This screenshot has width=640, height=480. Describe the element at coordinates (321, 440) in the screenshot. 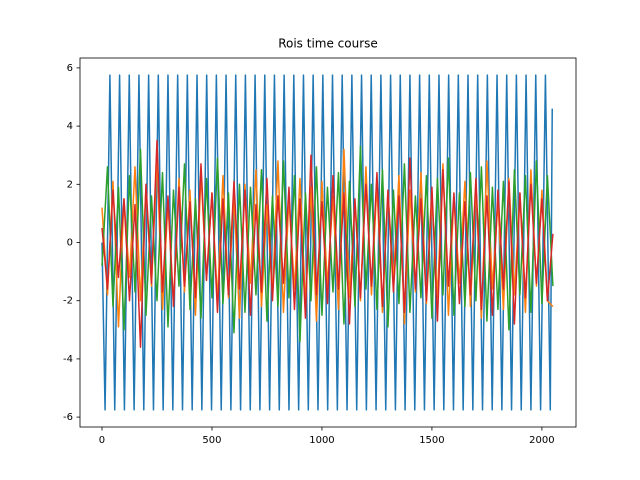

I see `x-tick-label: 1000` at that location.